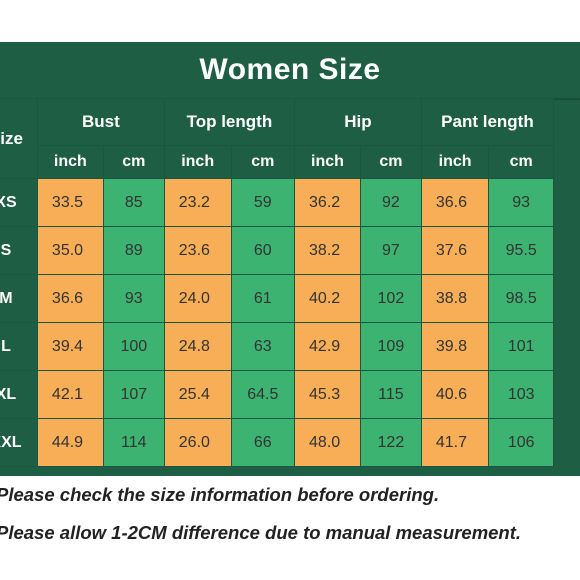 The height and width of the screenshot is (580, 580). Describe the element at coordinates (263, 202) in the screenshot. I see `cm-value-cell: 59` at that location.